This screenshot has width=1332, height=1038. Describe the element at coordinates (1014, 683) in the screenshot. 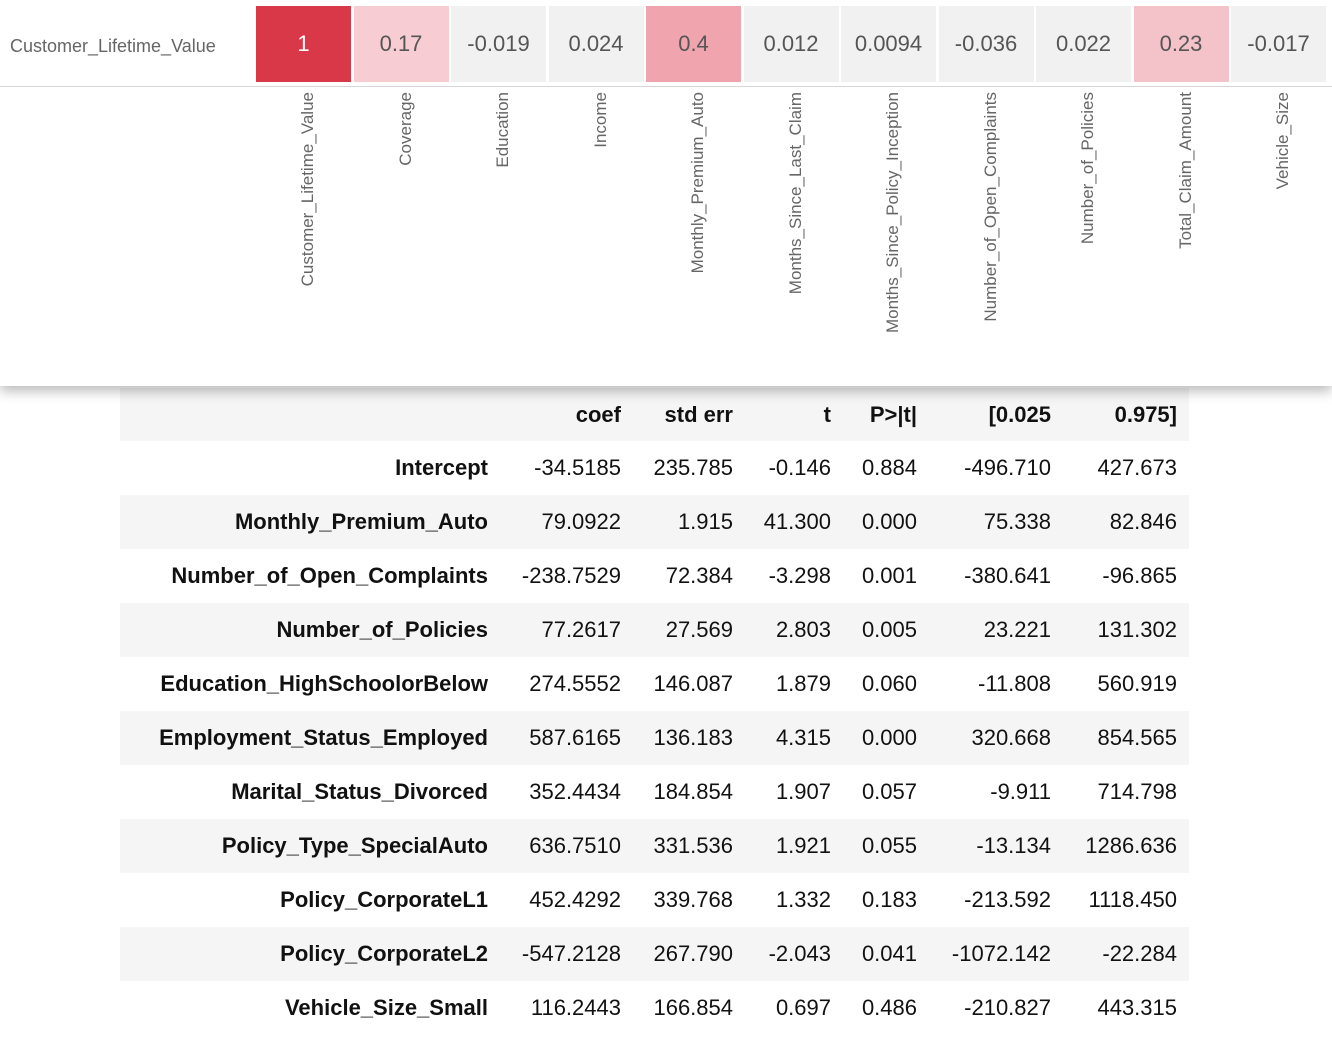

I see `cell-ci-lower: -11.808` at that location.